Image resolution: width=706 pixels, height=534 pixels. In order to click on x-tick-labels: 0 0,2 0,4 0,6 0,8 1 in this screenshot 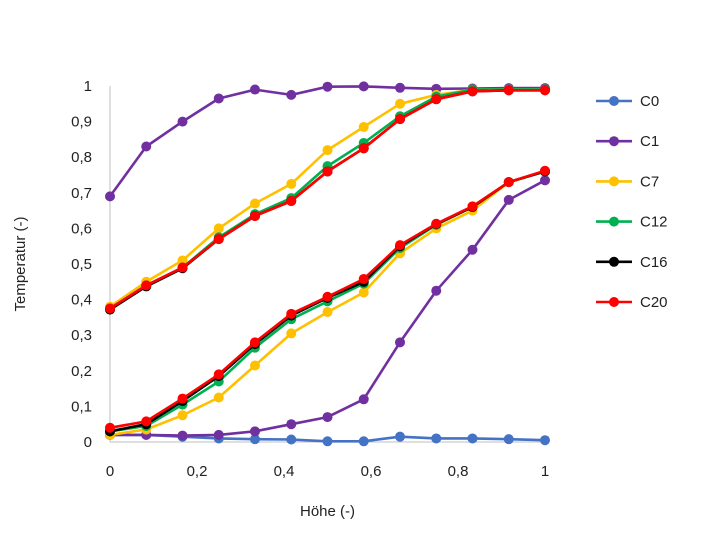, I will do `click(327, 471)`.